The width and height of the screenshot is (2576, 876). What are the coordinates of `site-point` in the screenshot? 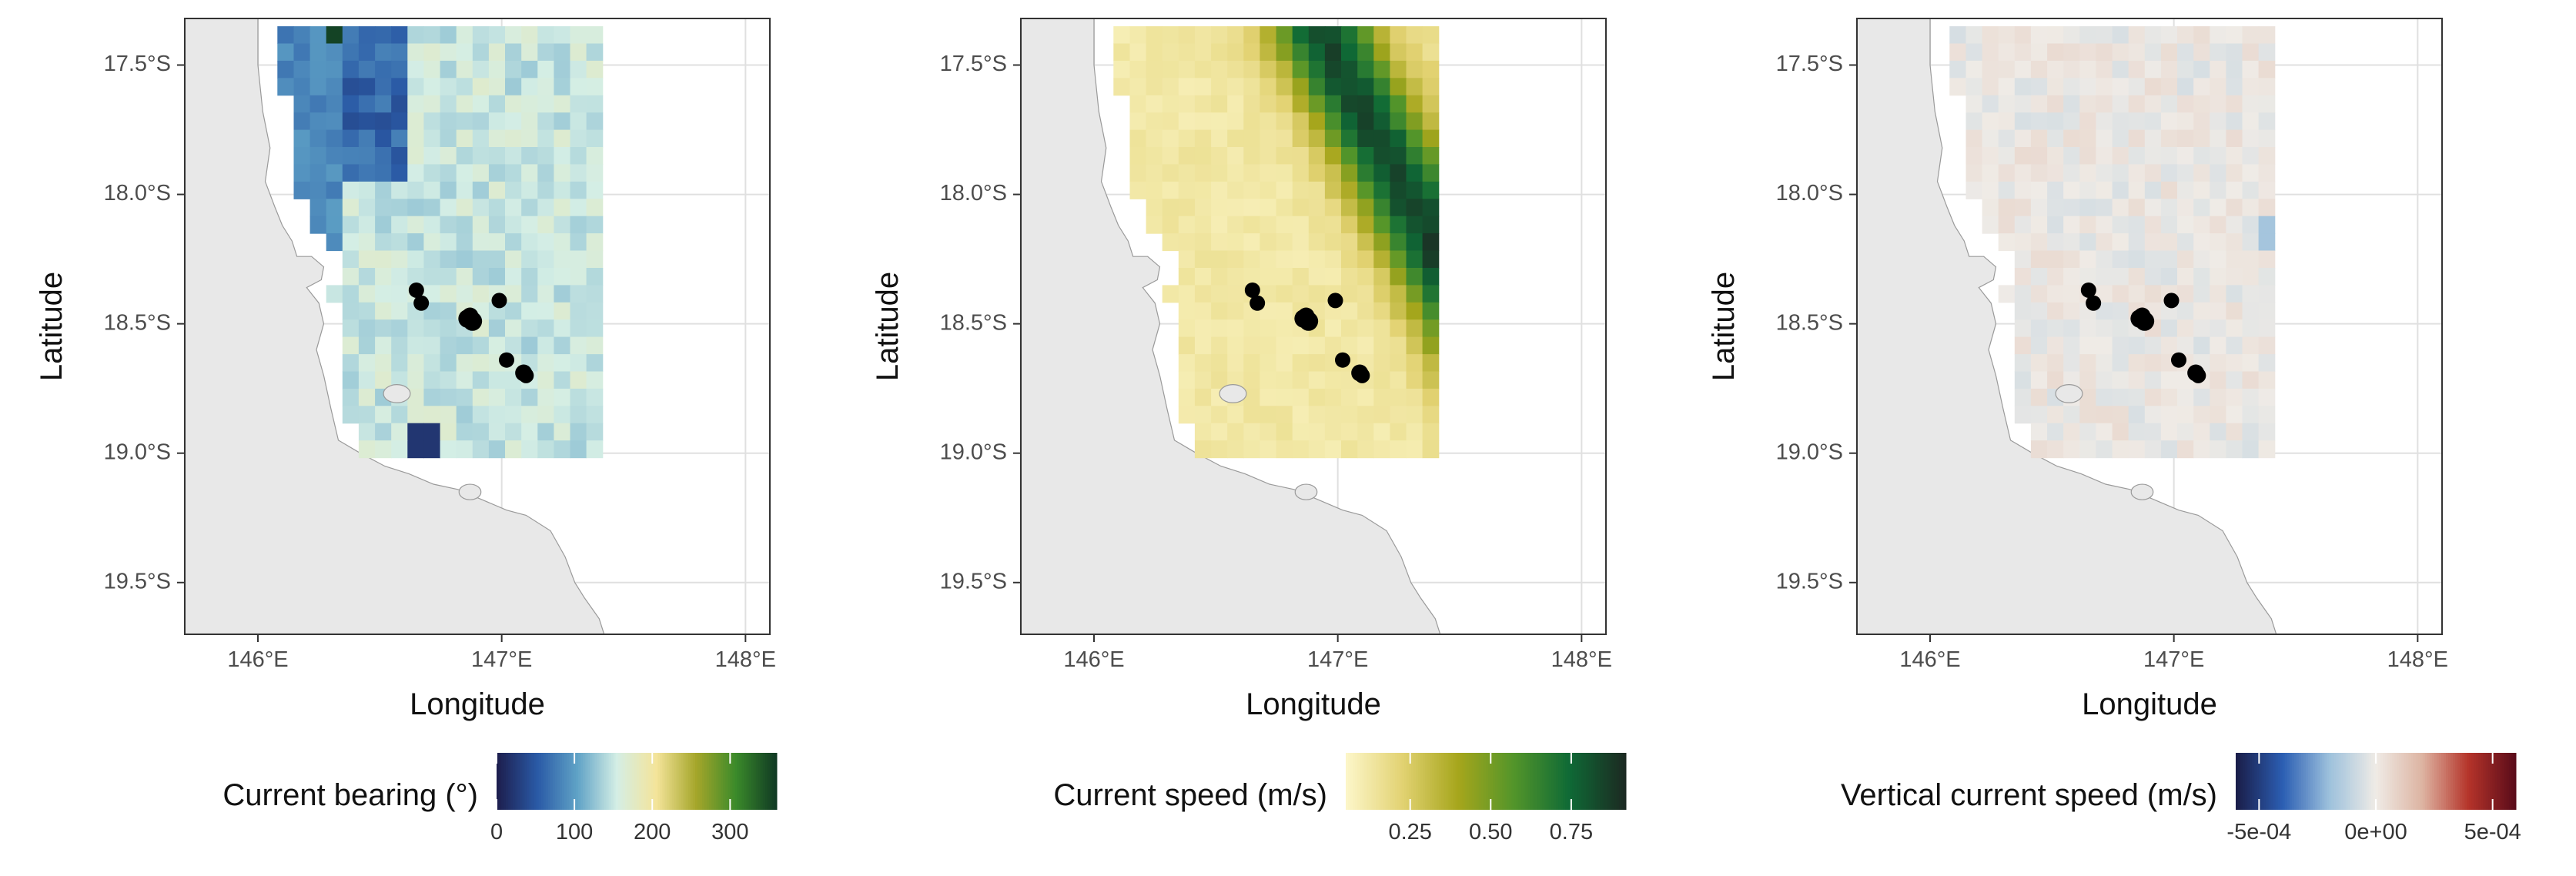 It's located at (1306, 316).